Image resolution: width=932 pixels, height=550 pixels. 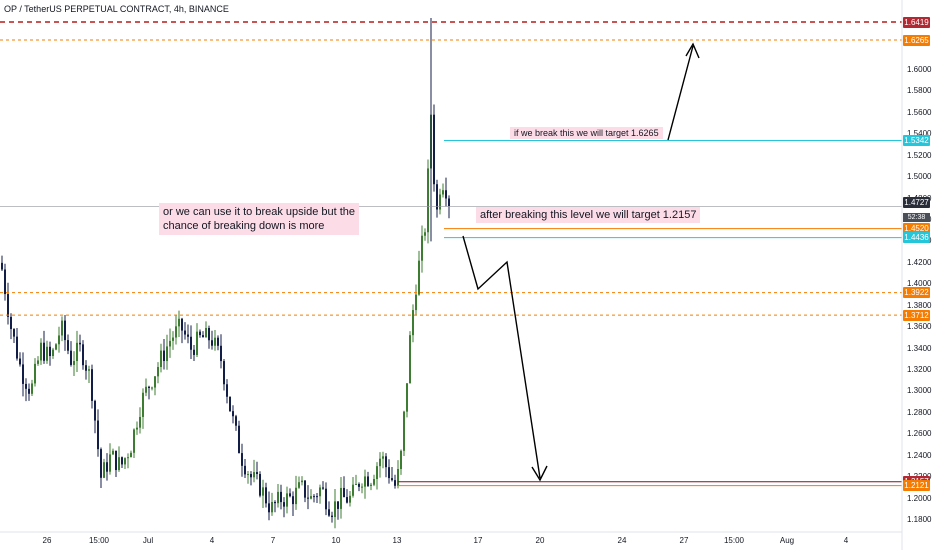 I want to click on price-level-tag: 1.3922, so click(x=916, y=293).